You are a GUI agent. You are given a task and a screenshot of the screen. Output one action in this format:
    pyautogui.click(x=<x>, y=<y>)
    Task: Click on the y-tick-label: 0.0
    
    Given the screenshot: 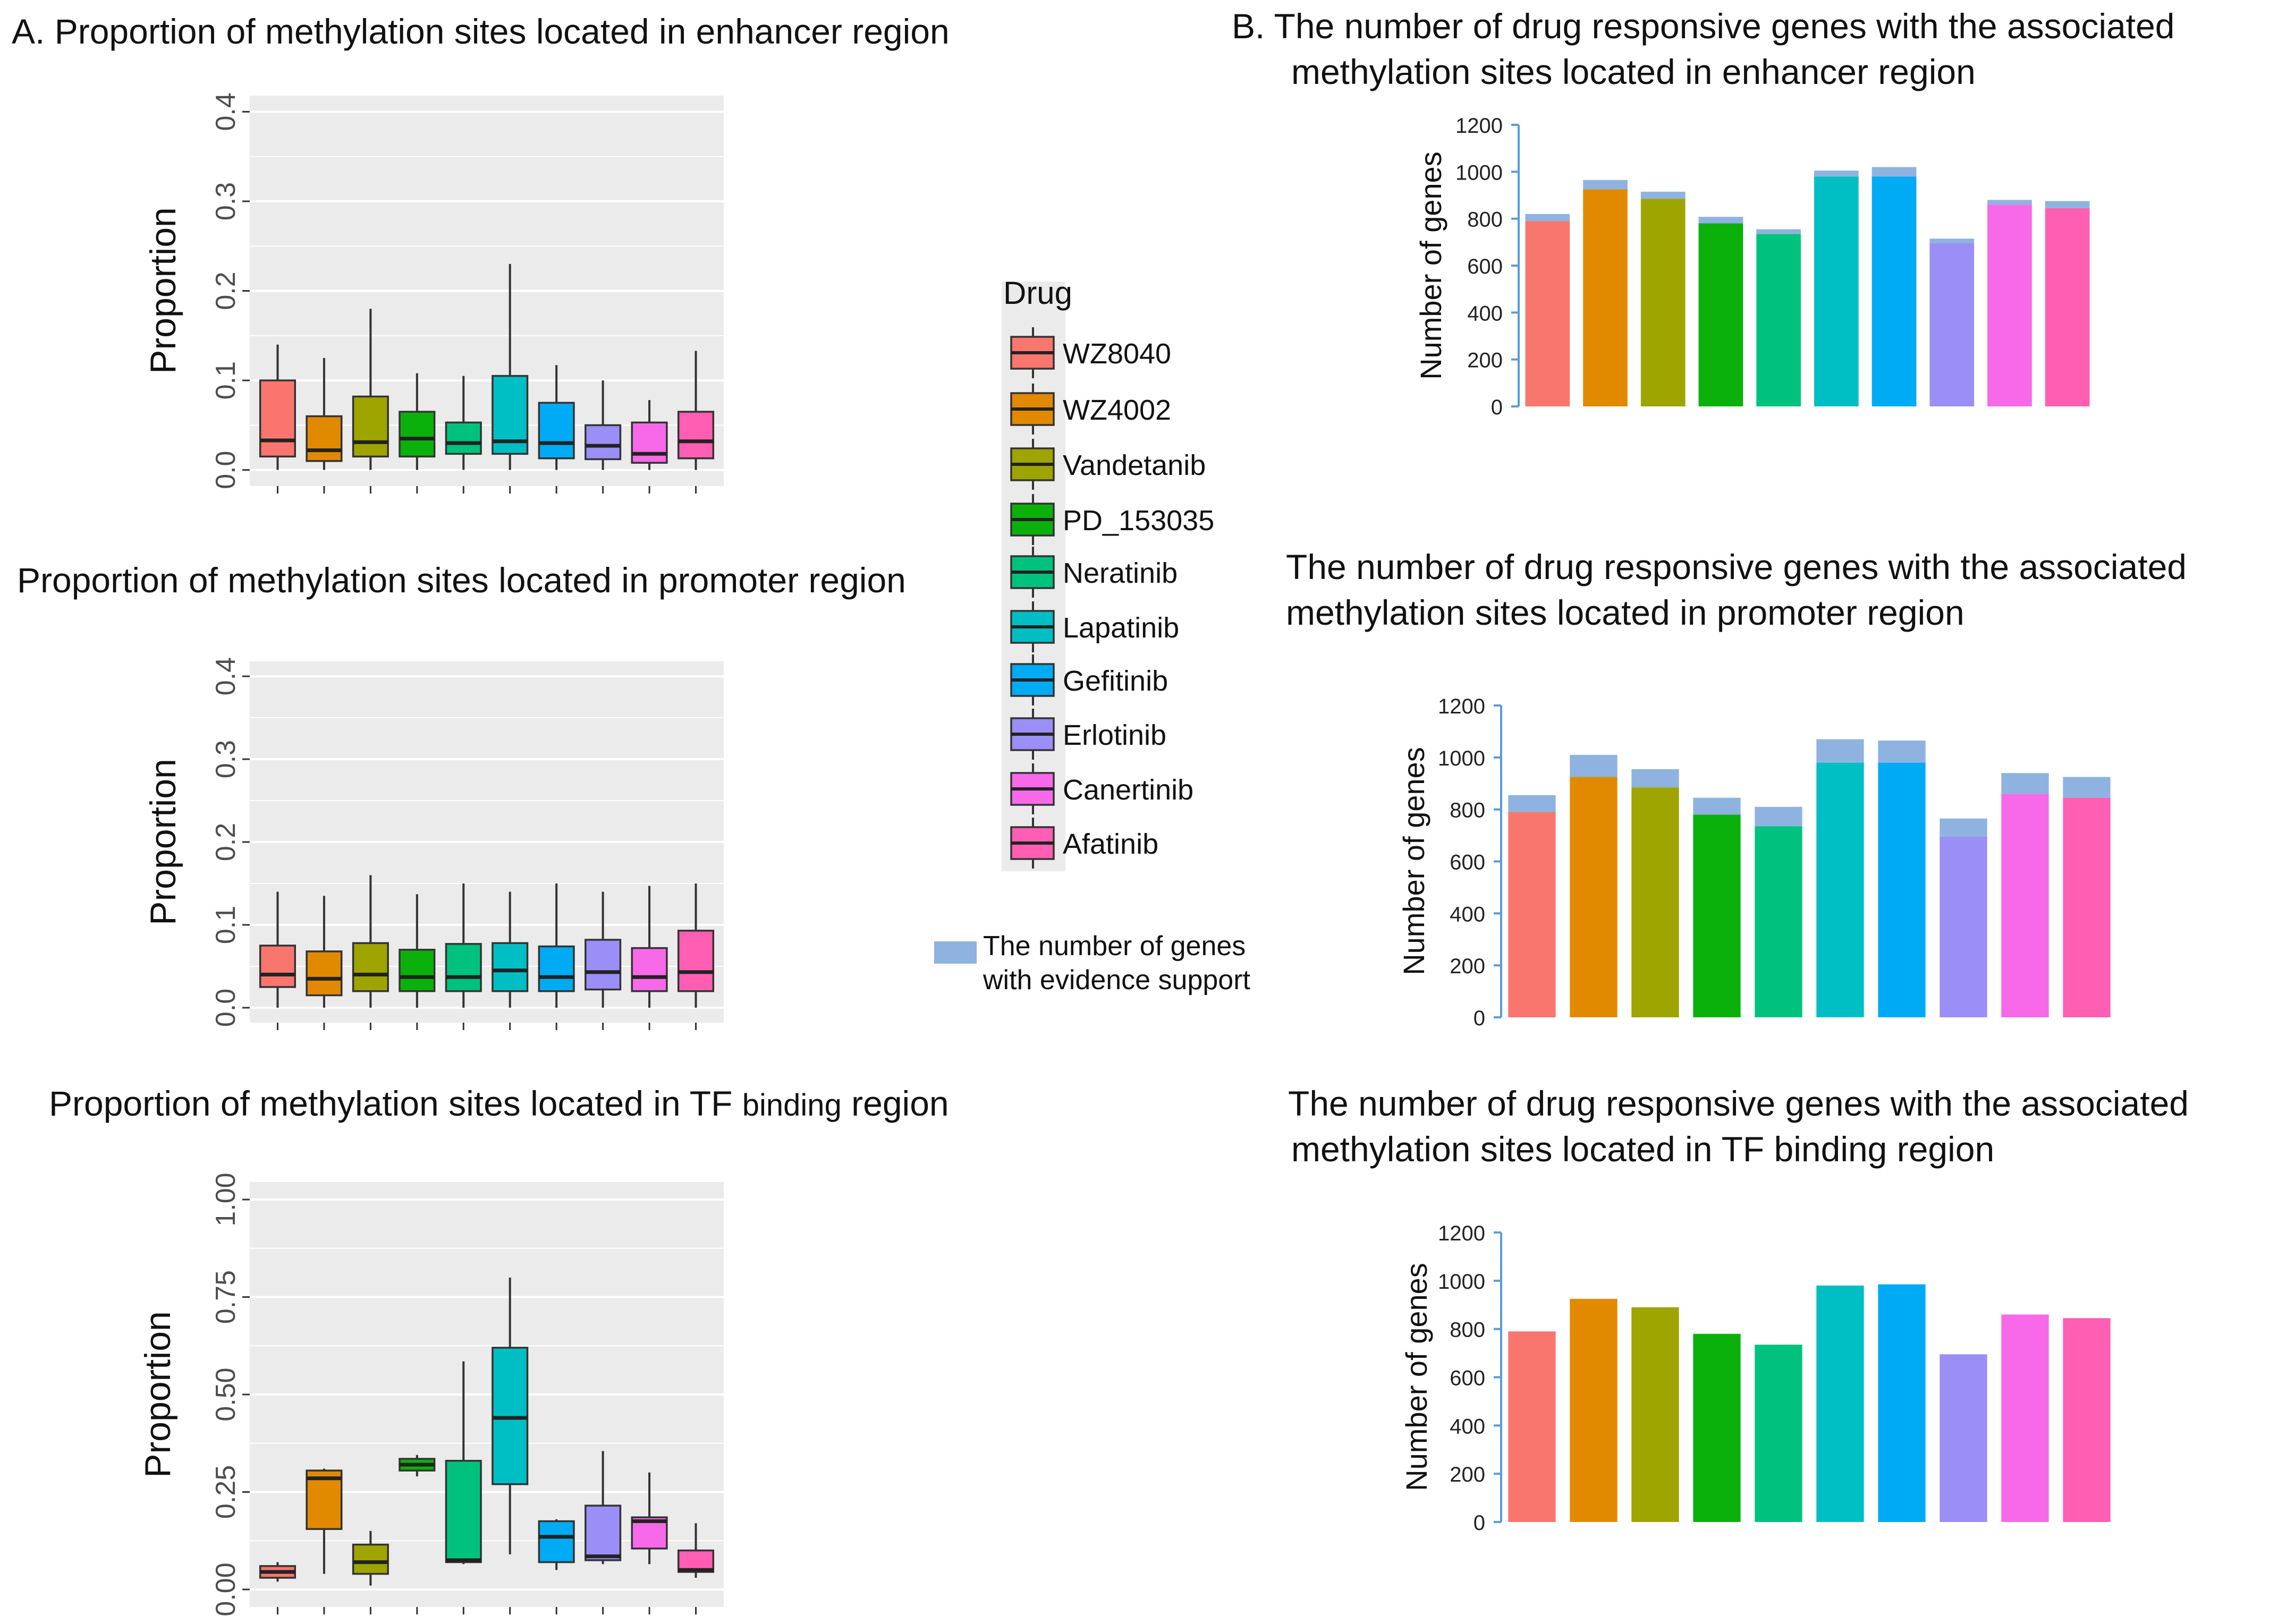 What is the action you would take?
    pyautogui.click(x=225, y=470)
    